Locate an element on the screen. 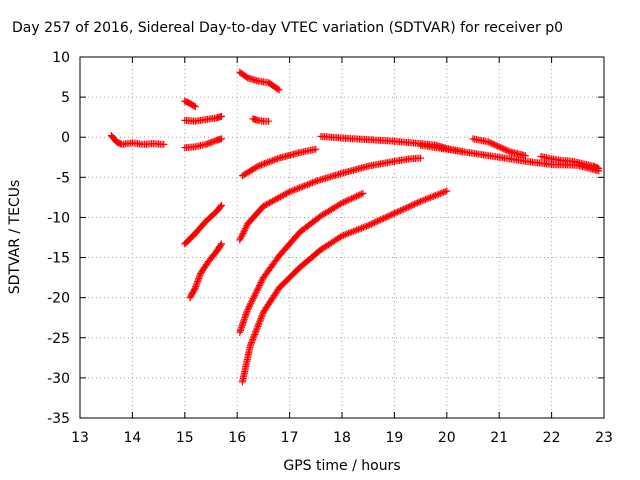  y-tick-label: 0 is located at coordinates (65, 138).